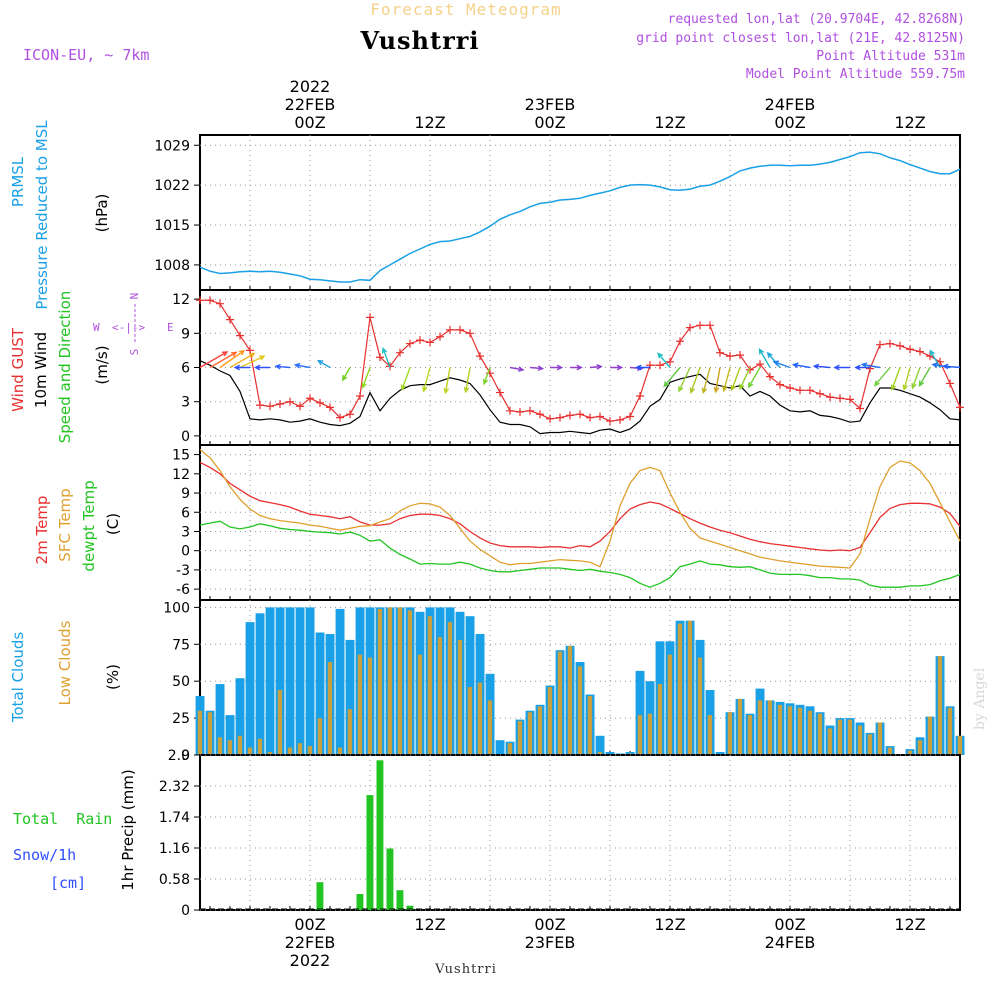 This screenshot has width=1000, height=1000. I want to click on y-tick-label: 1008, so click(172, 266).